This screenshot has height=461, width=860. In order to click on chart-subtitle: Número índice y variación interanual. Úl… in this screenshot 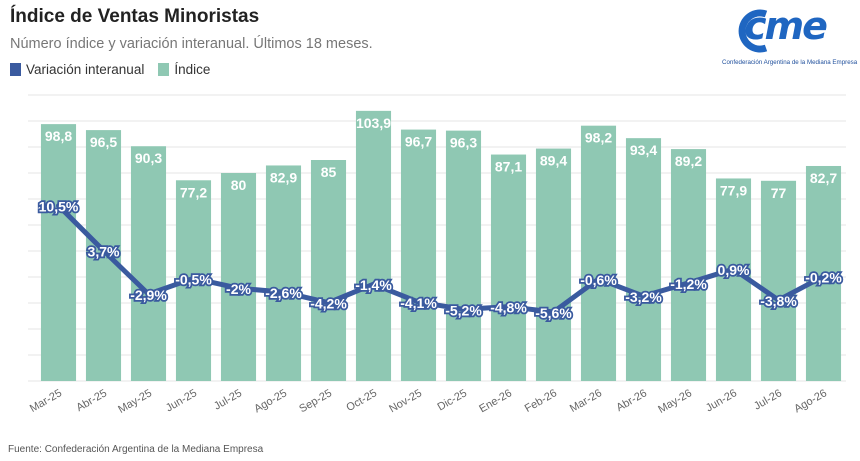, I will do `click(191, 44)`.